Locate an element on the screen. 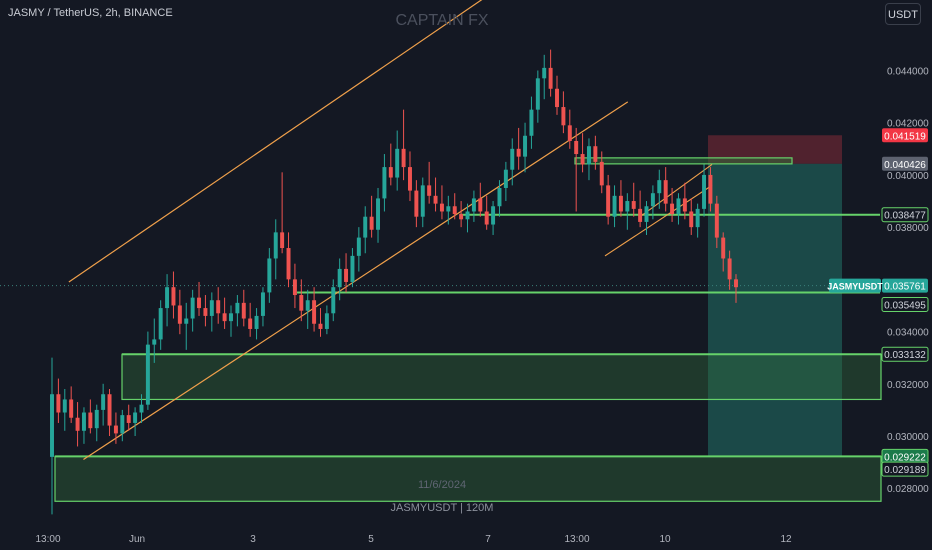  price-tag-label: 0.041519 is located at coordinates (905, 136).